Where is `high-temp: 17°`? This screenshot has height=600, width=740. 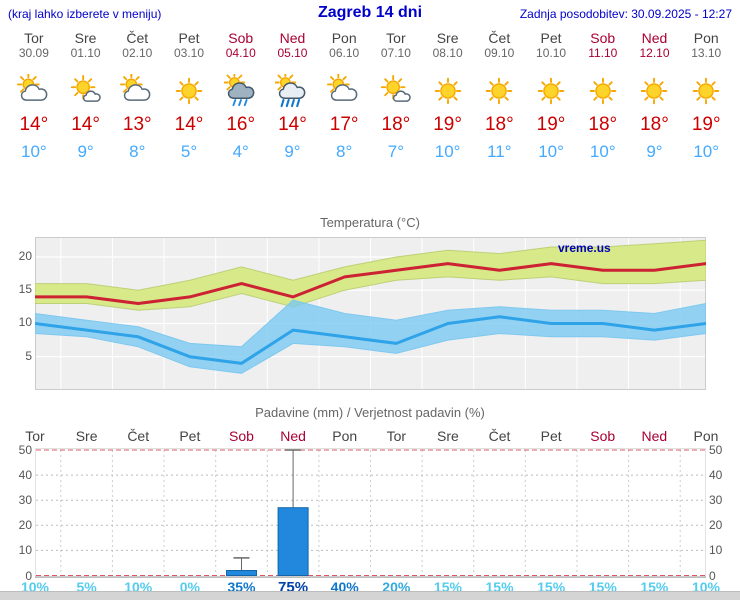 high-temp: 17° is located at coordinates (344, 124).